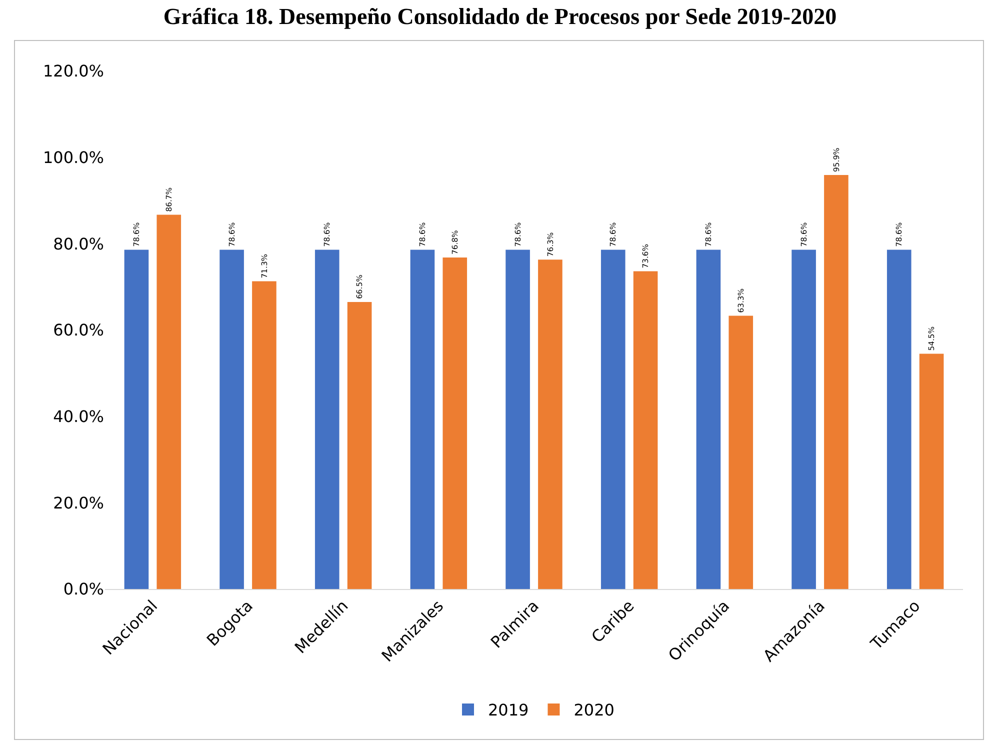  Describe the element at coordinates (78, 502) in the screenshot. I see `y-tick-label: 20.0%` at that location.